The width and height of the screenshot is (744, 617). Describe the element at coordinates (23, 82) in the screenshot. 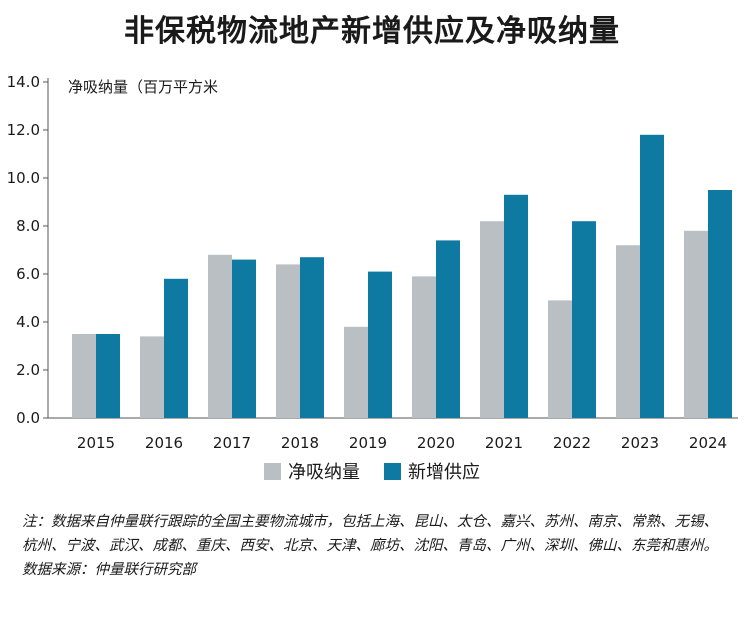

I see `y-tick-label: 14.0` at that location.